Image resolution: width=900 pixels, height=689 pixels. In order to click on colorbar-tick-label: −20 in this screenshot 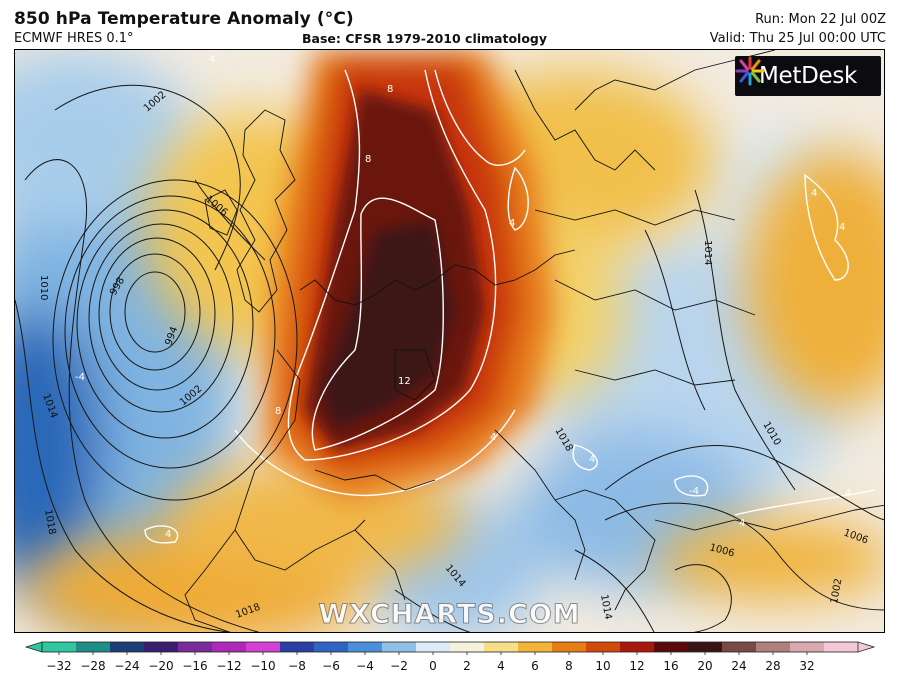, I will do `click(160, 666)`.